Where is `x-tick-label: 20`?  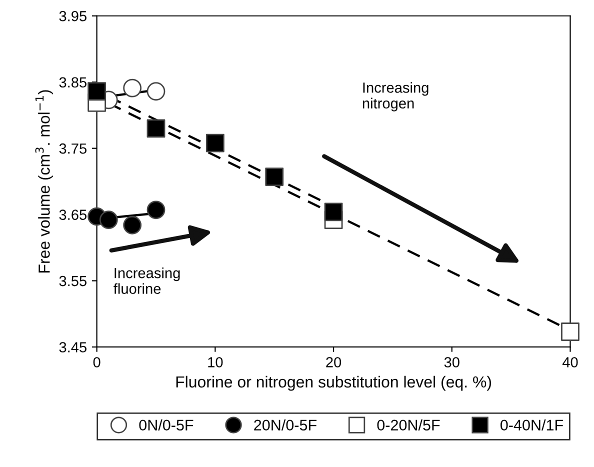
x-tick-label: 20 is located at coordinates (334, 362).